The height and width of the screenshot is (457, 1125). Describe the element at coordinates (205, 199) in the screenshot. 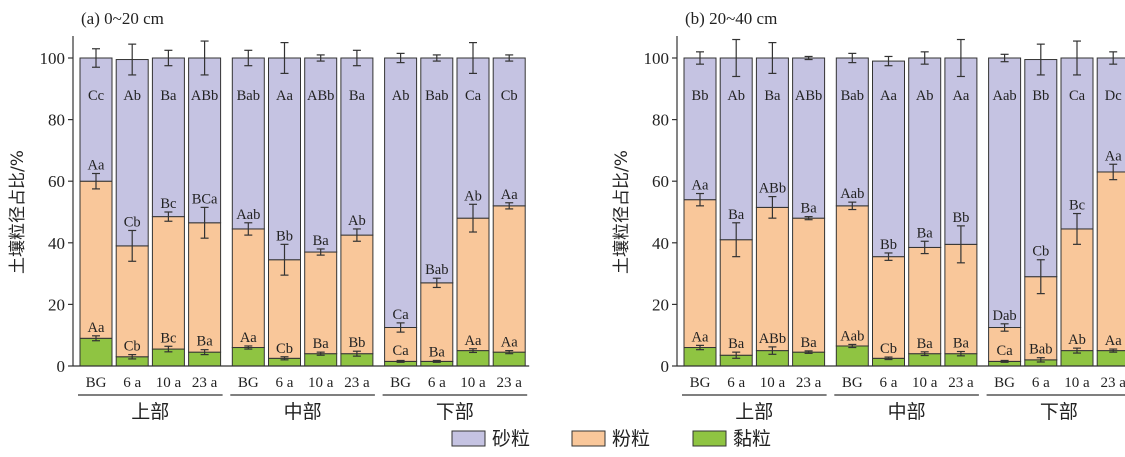

I see `significance-label: BCa` at that location.